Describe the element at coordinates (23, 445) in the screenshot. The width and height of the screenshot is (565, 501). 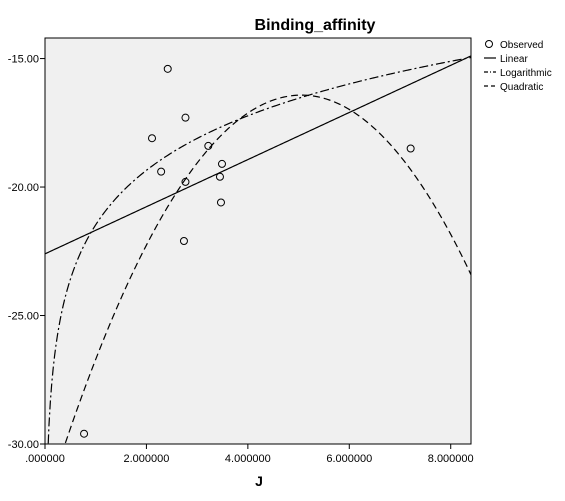
I see `y-tick-label: -30.00` at that location.